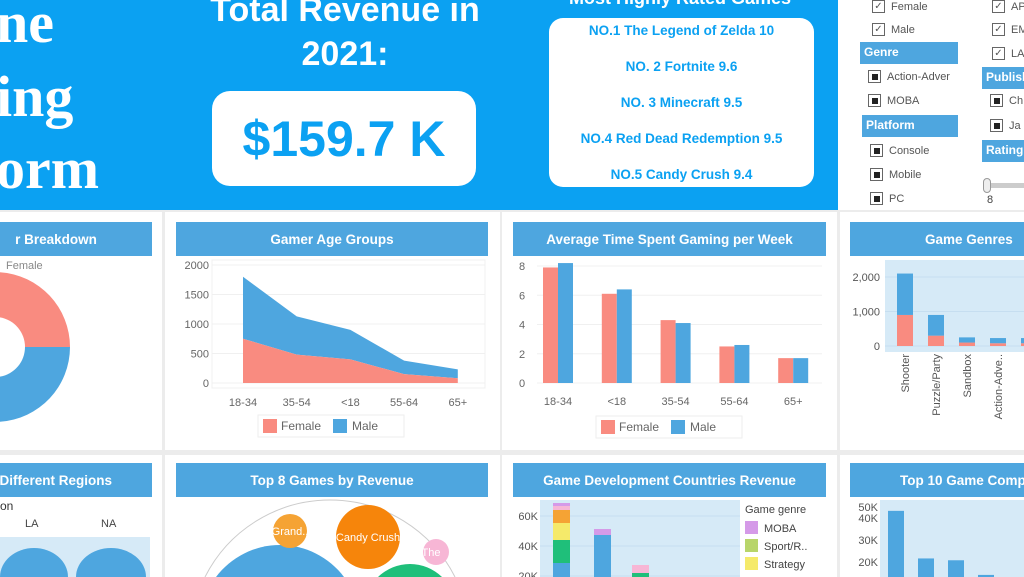 Image resolution: width=1024 pixels, height=577 pixels. I want to click on filter-label: Female, so click(909, 6).